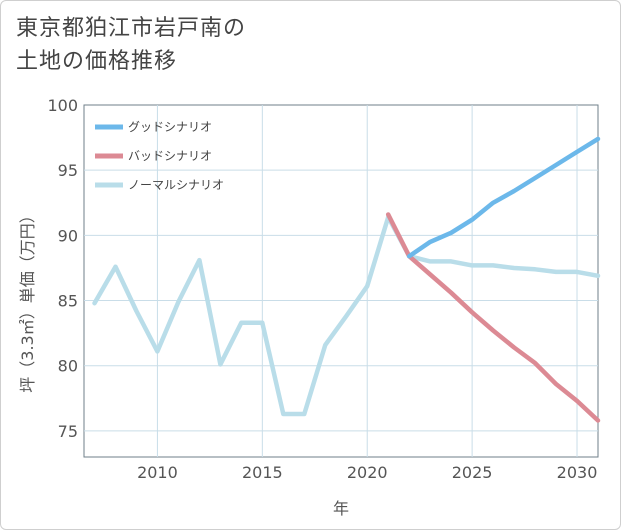 Image resolution: width=621 pixels, height=530 pixels. What do you see at coordinates (68, 366) in the screenshot?
I see `y-tick-label: 80` at bounding box center [68, 366].